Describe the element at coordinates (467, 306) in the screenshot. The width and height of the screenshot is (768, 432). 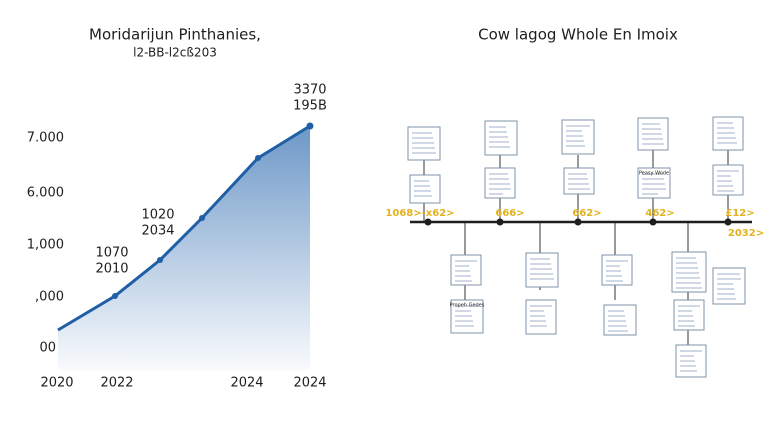
I see `card-label: Propeh Gedes` at that location.